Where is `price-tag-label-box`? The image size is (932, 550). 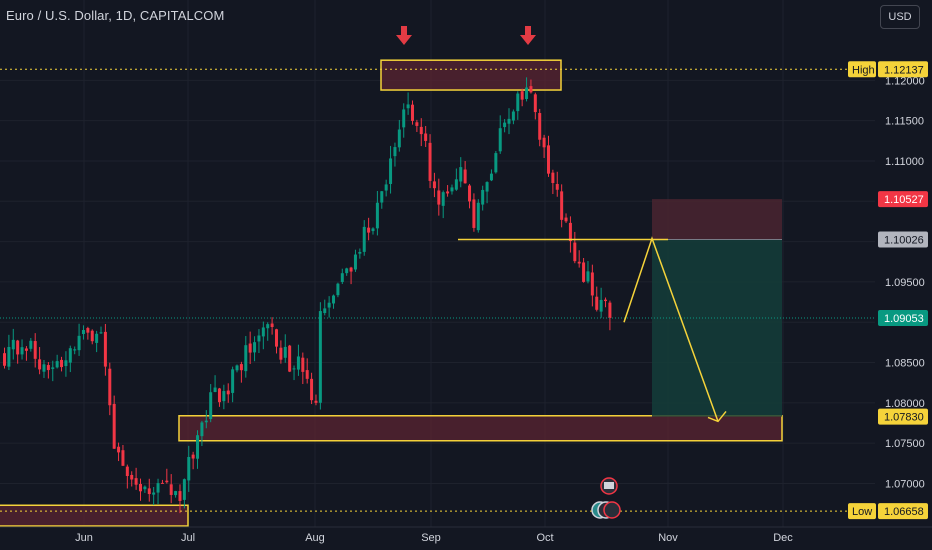 price-tag-label-box is located at coordinates (862, 511).